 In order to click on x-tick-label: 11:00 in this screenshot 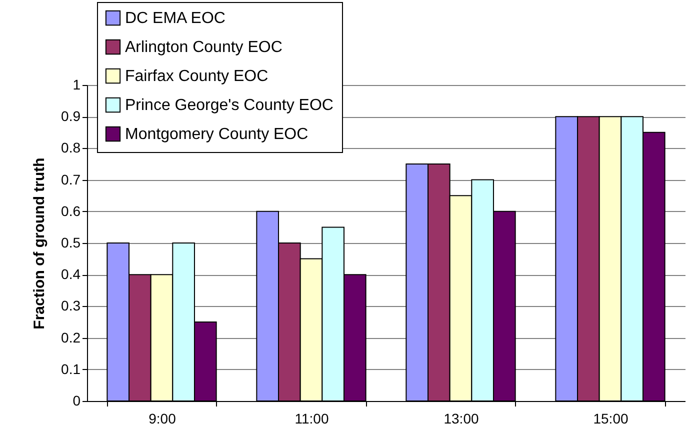, I will do `click(311, 418)`.